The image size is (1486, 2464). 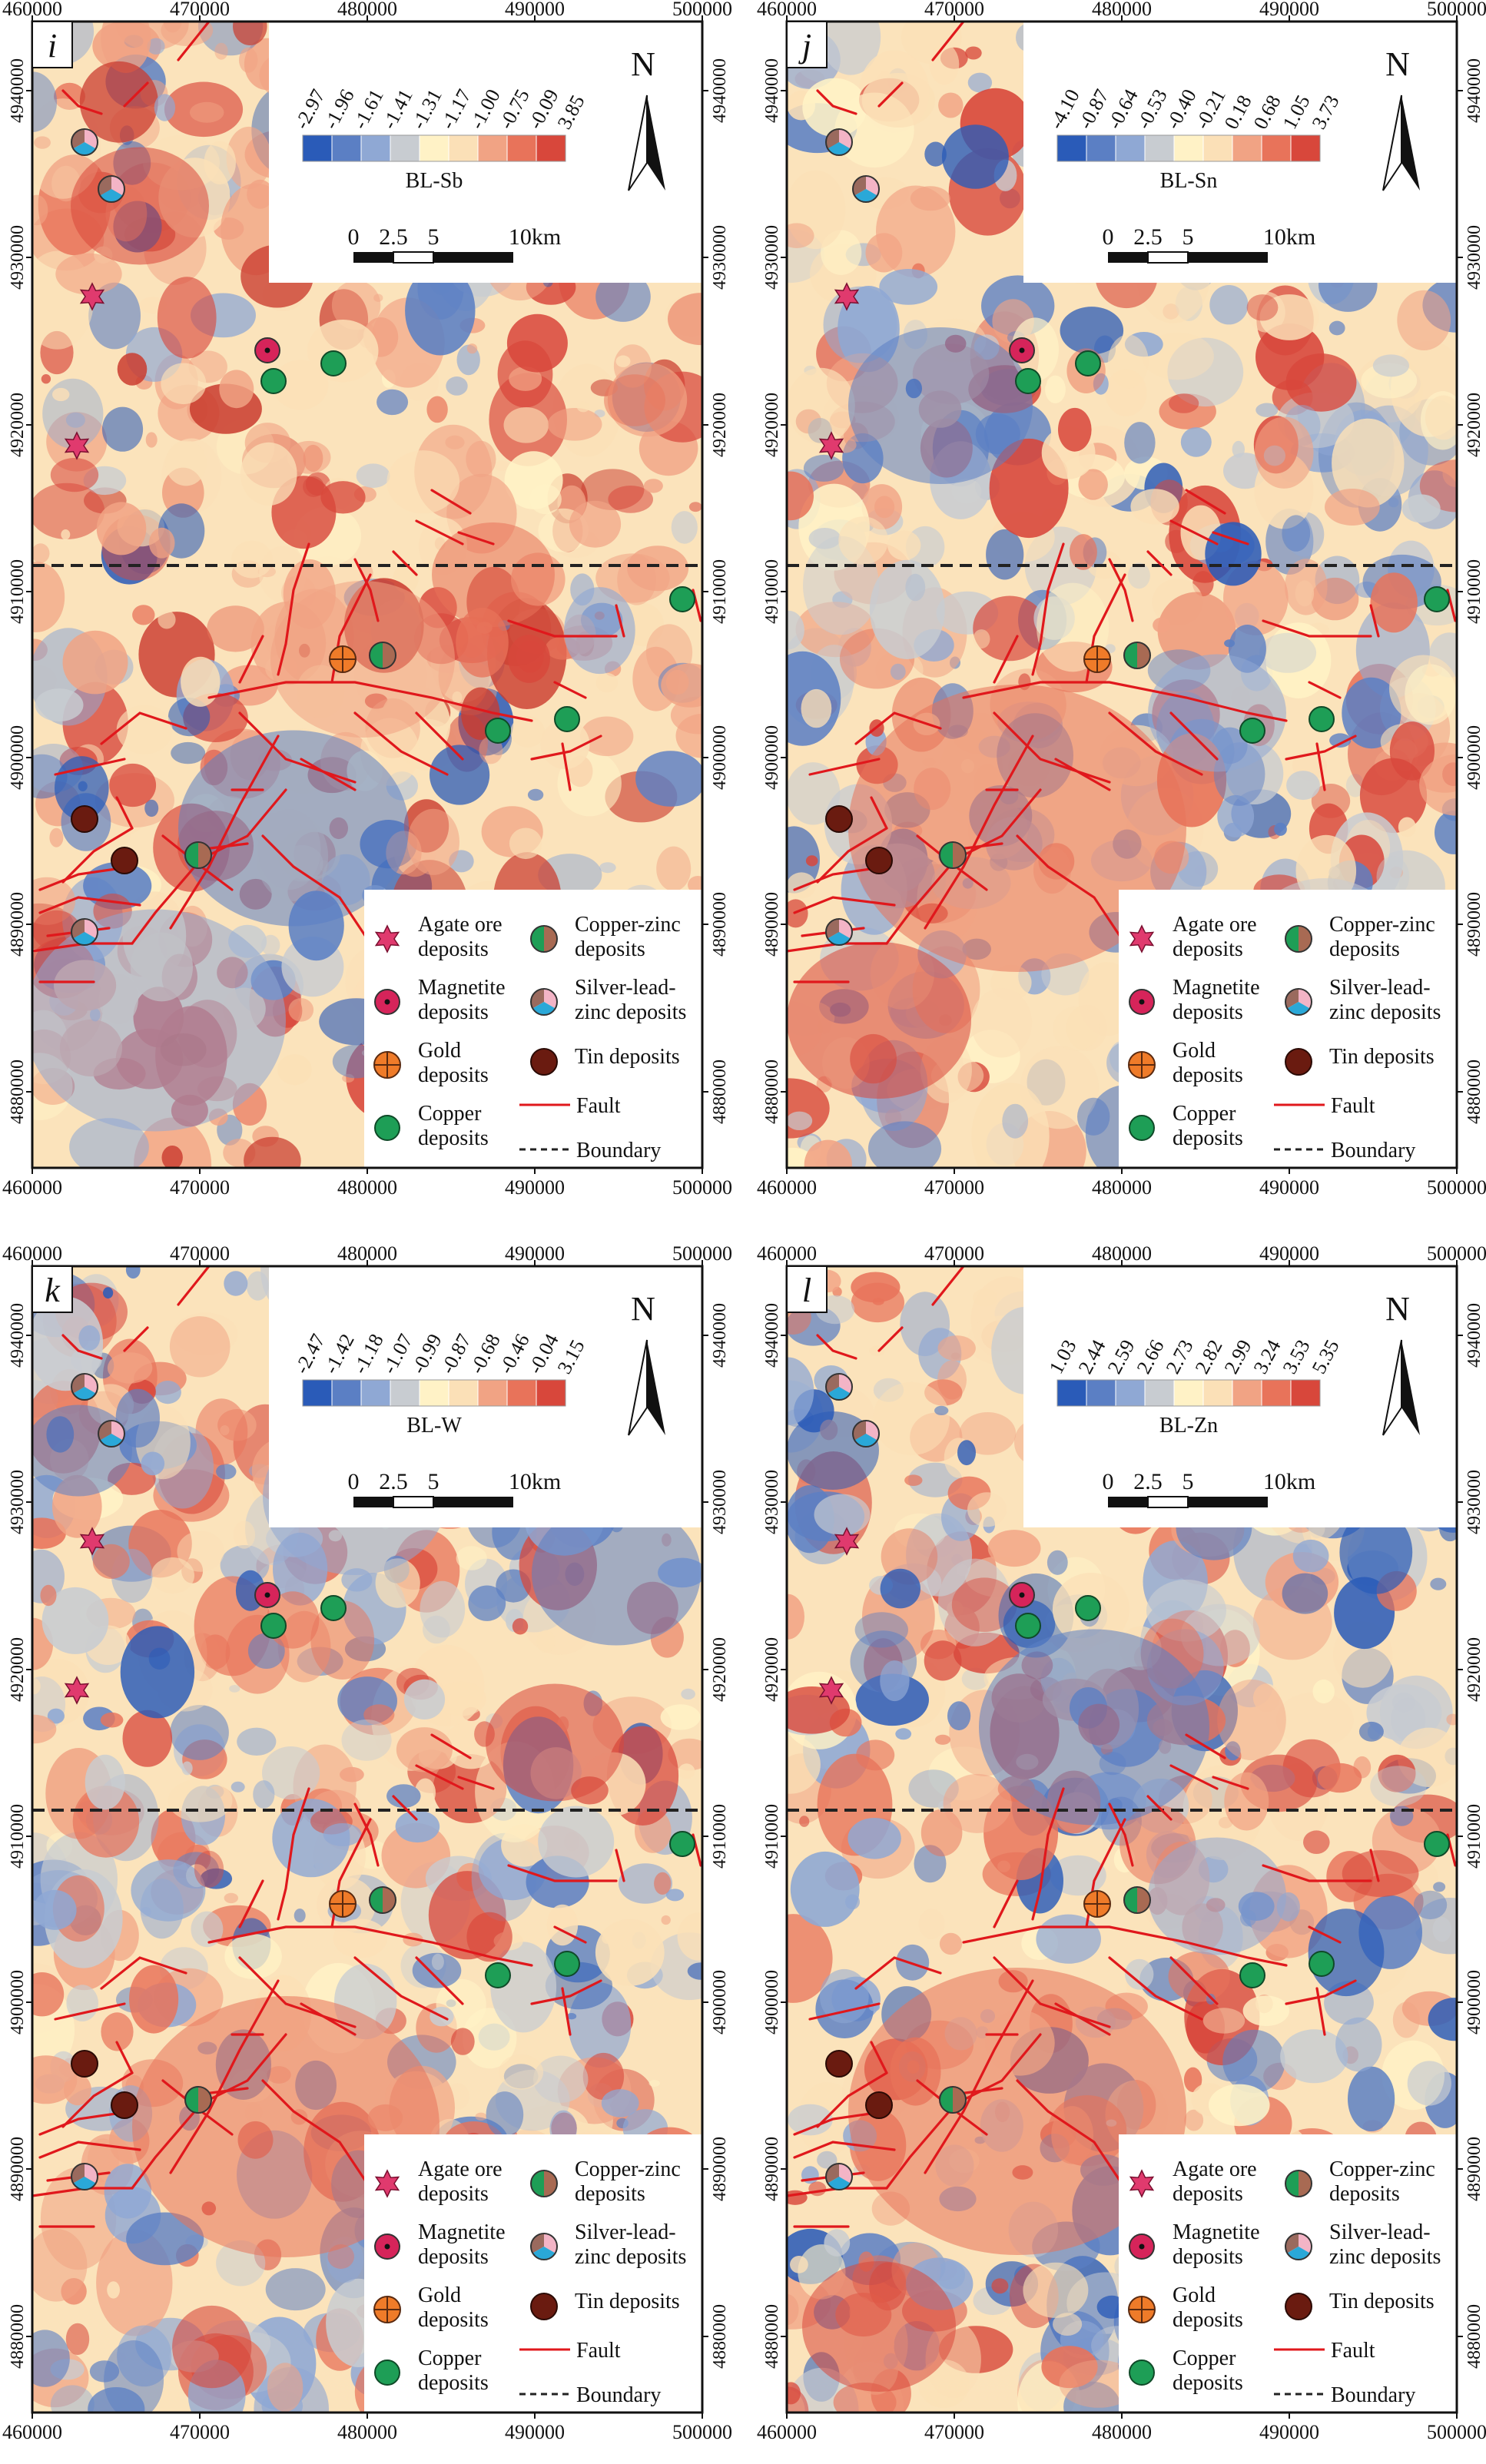 What do you see at coordinates (544, 2246) in the screenshot?
I see `legend-symbol-silver-lead-zinc` at bounding box center [544, 2246].